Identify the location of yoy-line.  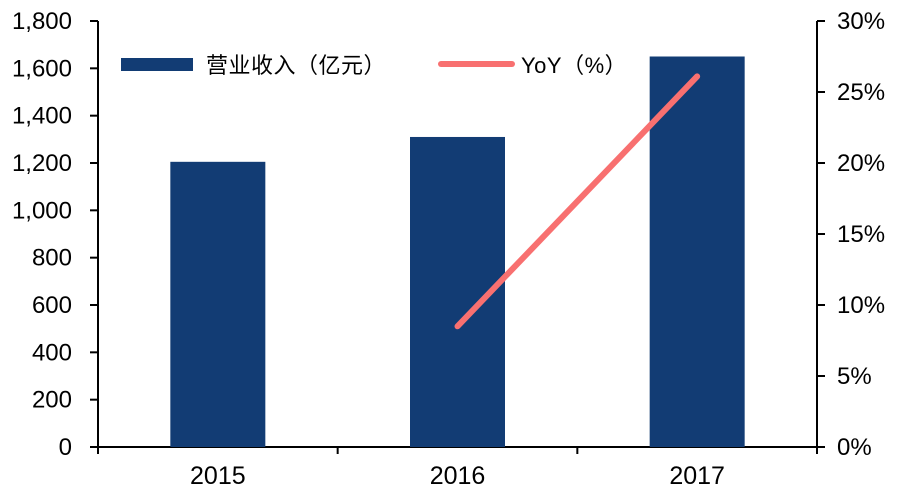
(577, 201).